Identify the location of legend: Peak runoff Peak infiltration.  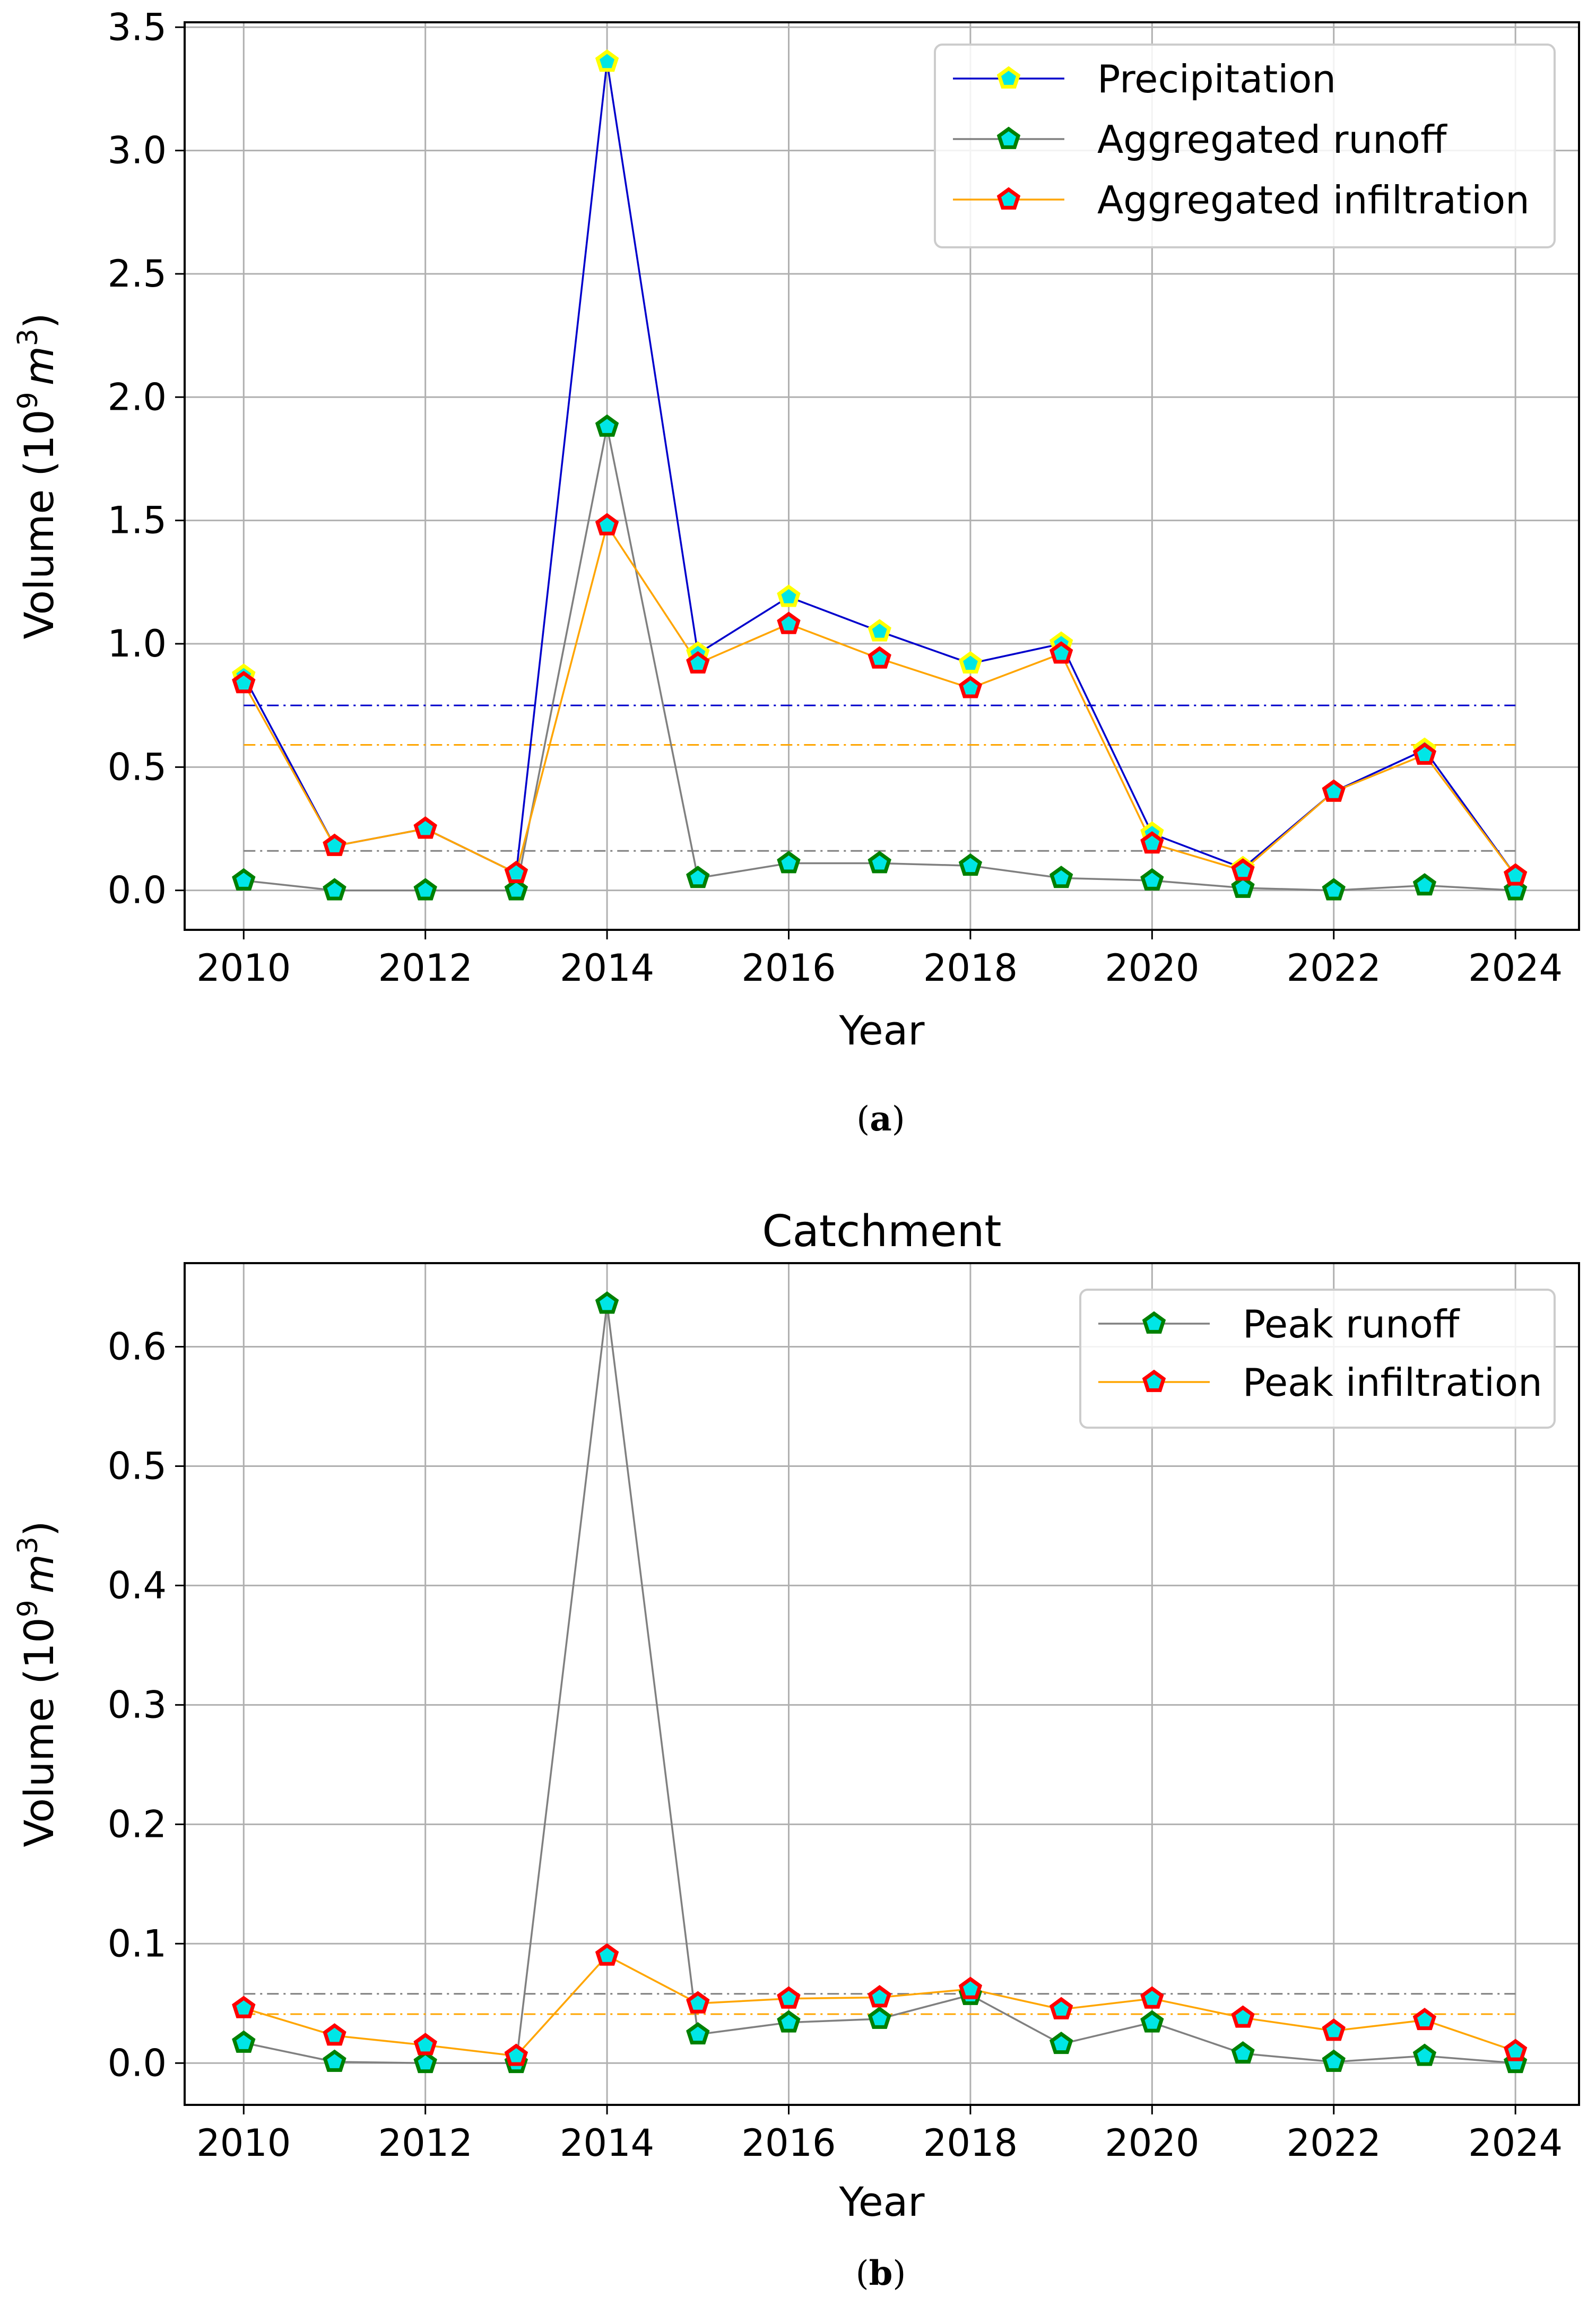
(1317, 1359).